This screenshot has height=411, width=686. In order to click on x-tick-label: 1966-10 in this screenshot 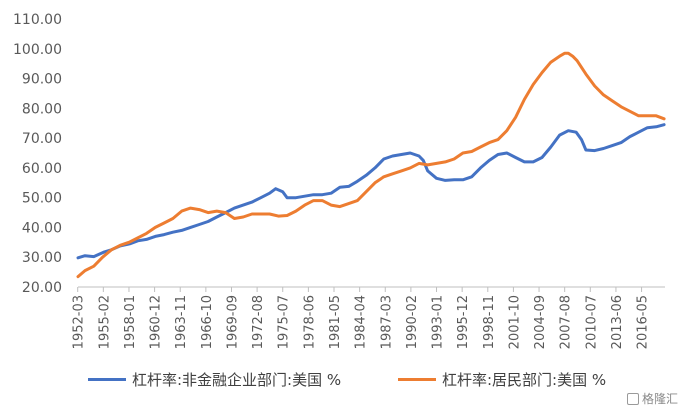, I will do `click(207, 322)`.